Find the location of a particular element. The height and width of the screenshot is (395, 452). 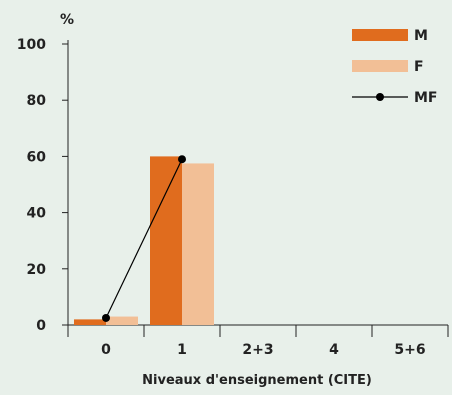

y-unit-label: % is located at coordinates (67, 20).